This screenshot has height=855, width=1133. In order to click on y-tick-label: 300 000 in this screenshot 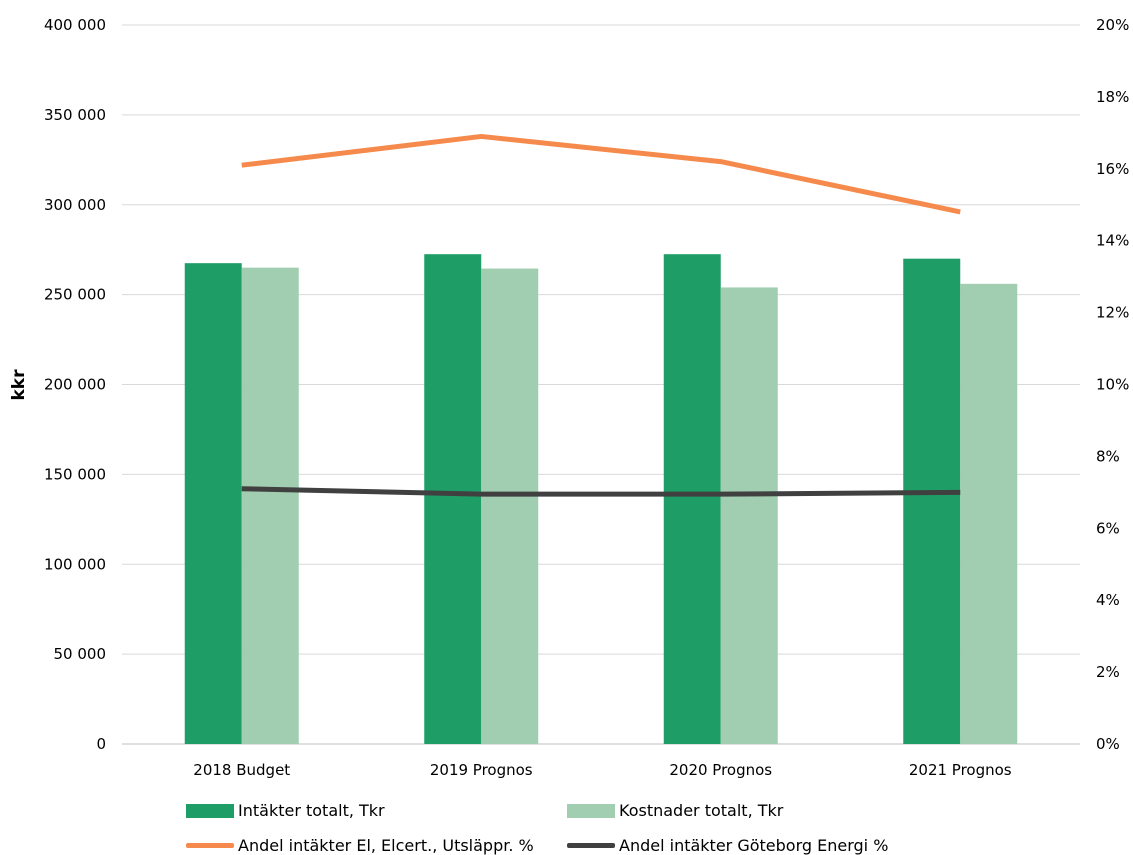, I will do `click(75, 205)`.